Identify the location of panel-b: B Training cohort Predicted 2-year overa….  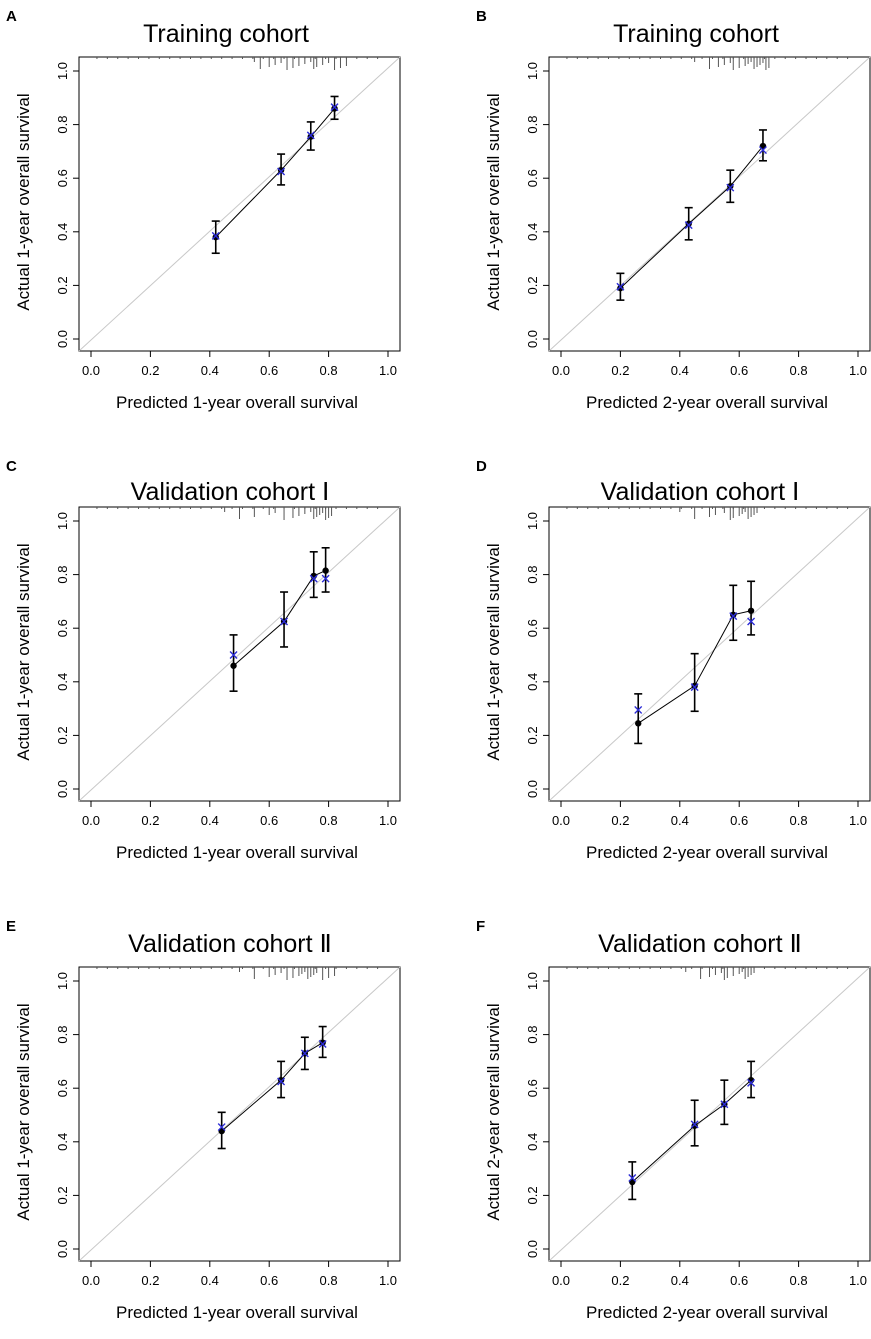
(673, 210).